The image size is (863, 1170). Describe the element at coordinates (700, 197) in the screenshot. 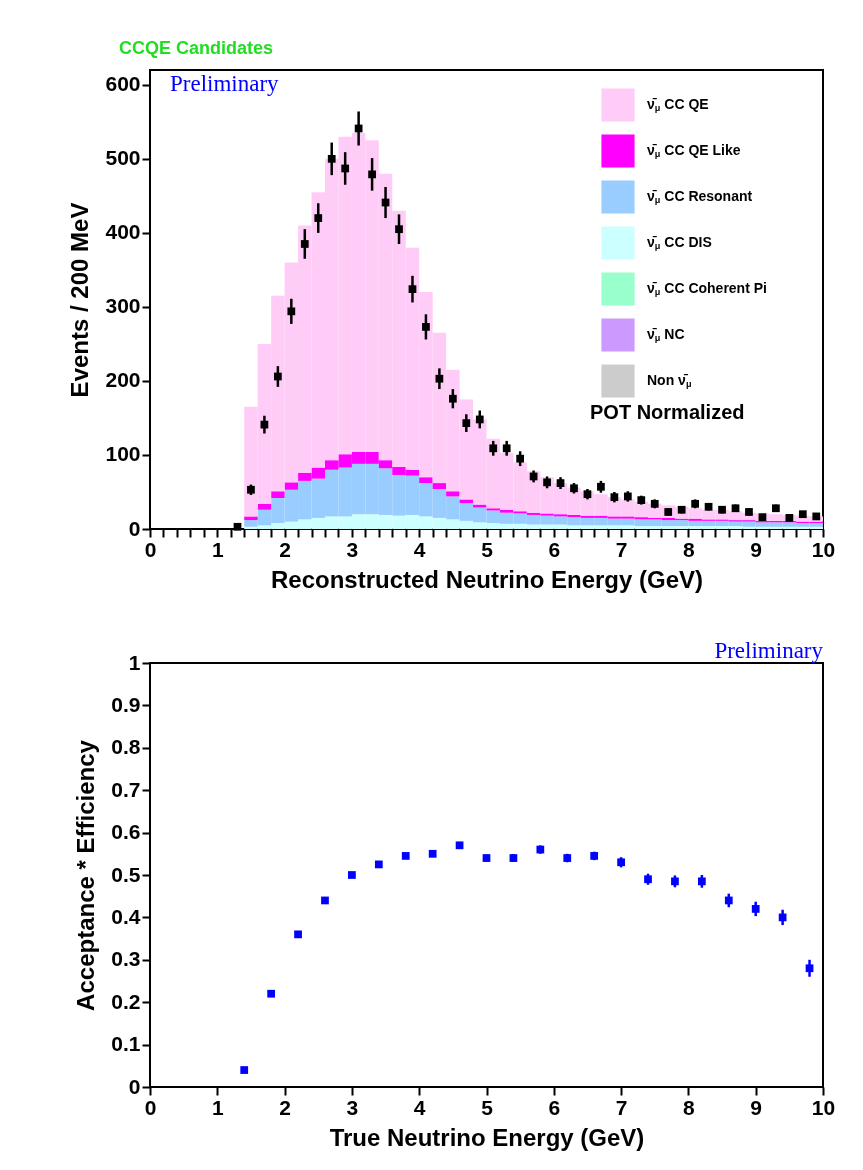

I see `legend-label: ν̄$_{μ}$ CC Resonant` at that location.